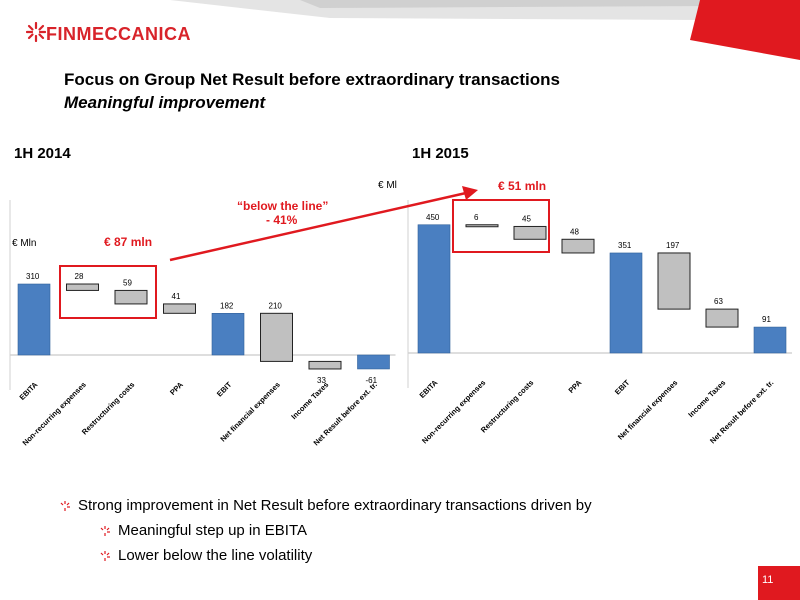  What do you see at coordinates (276, 305) in the screenshot?
I see `data-label: 210` at bounding box center [276, 305].